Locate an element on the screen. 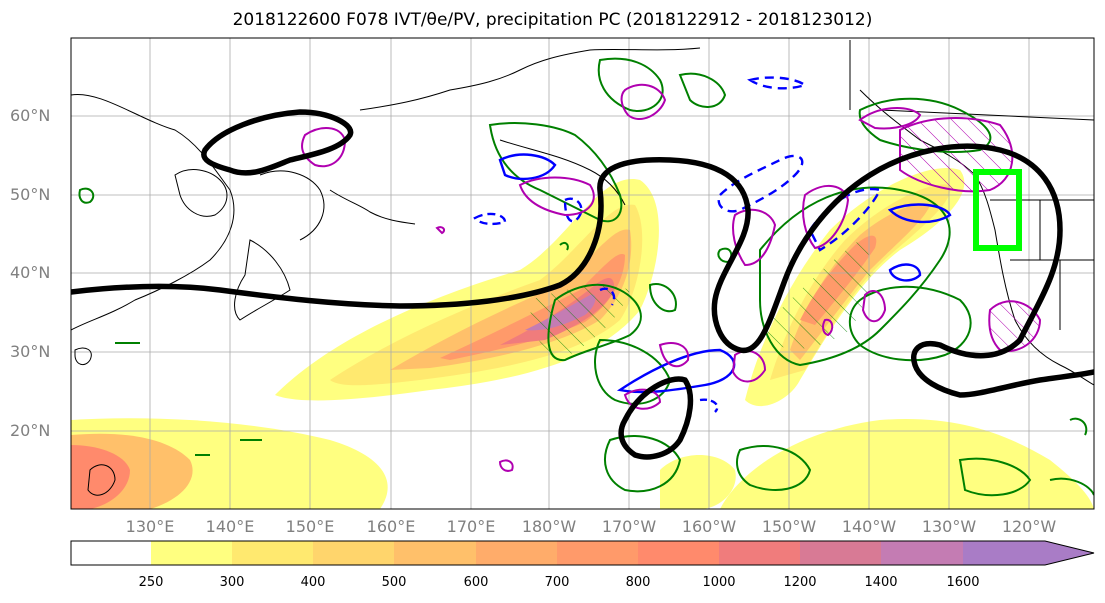 The width and height of the screenshot is (1105, 603). lon-label: 160°W is located at coordinates (709, 526).